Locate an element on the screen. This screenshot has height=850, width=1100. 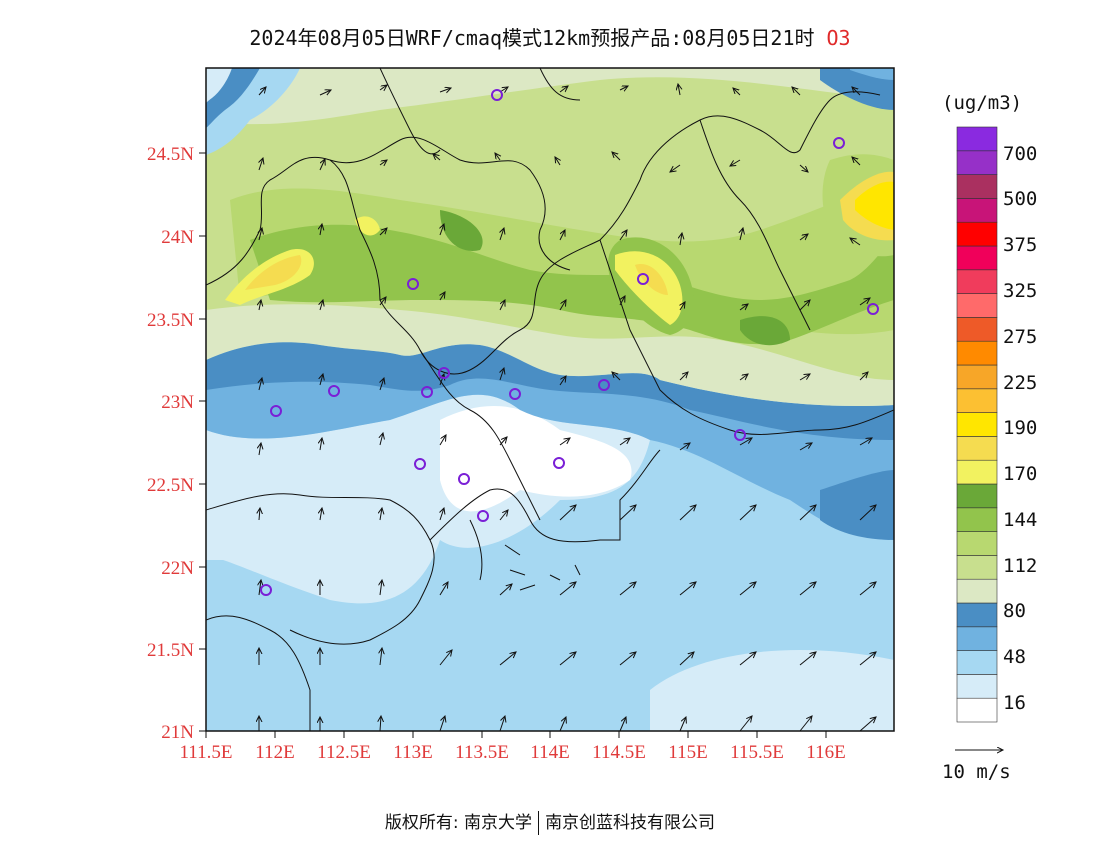
lat-label: 24.5N is located at coordinates (170, 154).